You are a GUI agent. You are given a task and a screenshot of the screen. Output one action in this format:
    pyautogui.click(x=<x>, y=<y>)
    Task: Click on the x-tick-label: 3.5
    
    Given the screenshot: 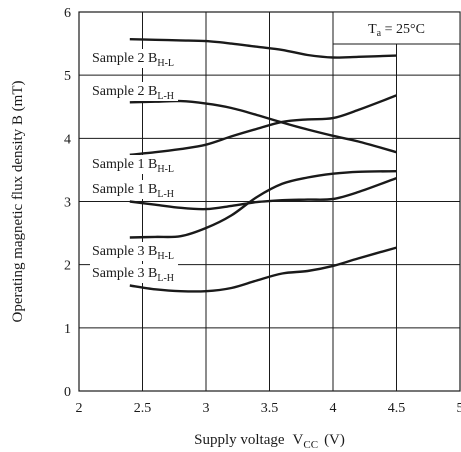 What is the action you would take?
    pyautogui.click(x=270, y=408)
    